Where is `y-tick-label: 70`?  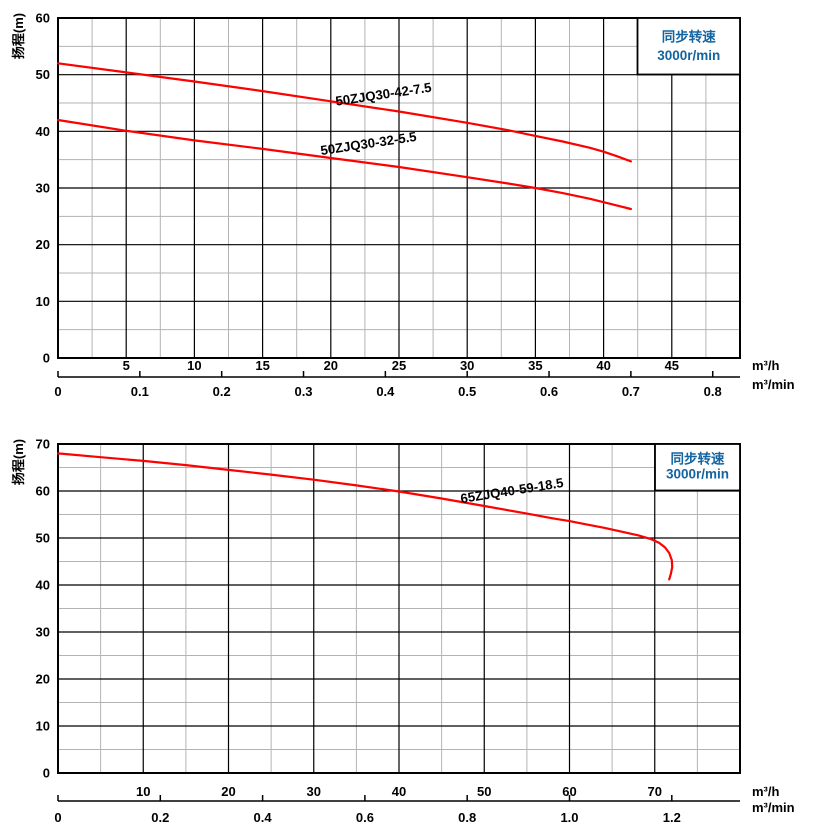
y-tick-label: 70 is located at coordinates (43, 444).